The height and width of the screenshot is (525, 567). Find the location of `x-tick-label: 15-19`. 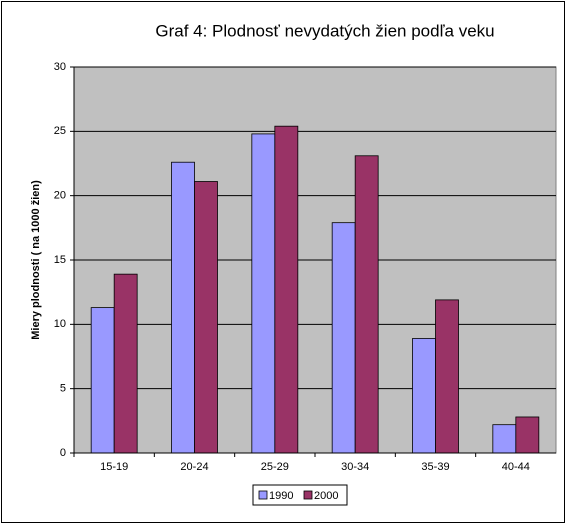

x-tick-label: 15-19 is located at coordinates (114, 467).